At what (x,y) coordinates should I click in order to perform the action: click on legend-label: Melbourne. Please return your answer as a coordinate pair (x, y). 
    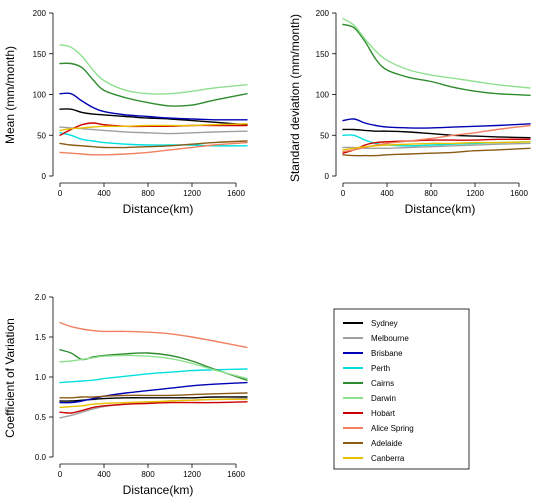
    Looking at the image, I should click on (390, 338).